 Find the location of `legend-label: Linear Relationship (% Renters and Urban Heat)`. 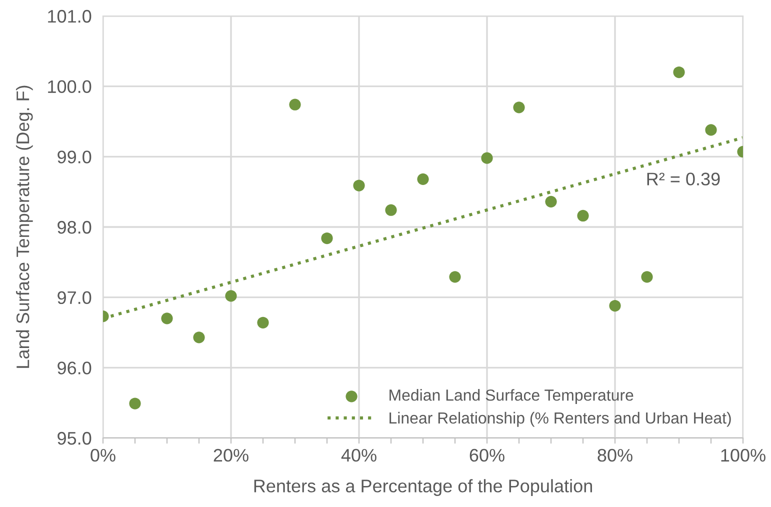

legend-label: Linear Relationship (% Renters and Urban Heat) is located at coordinates (560, 419).